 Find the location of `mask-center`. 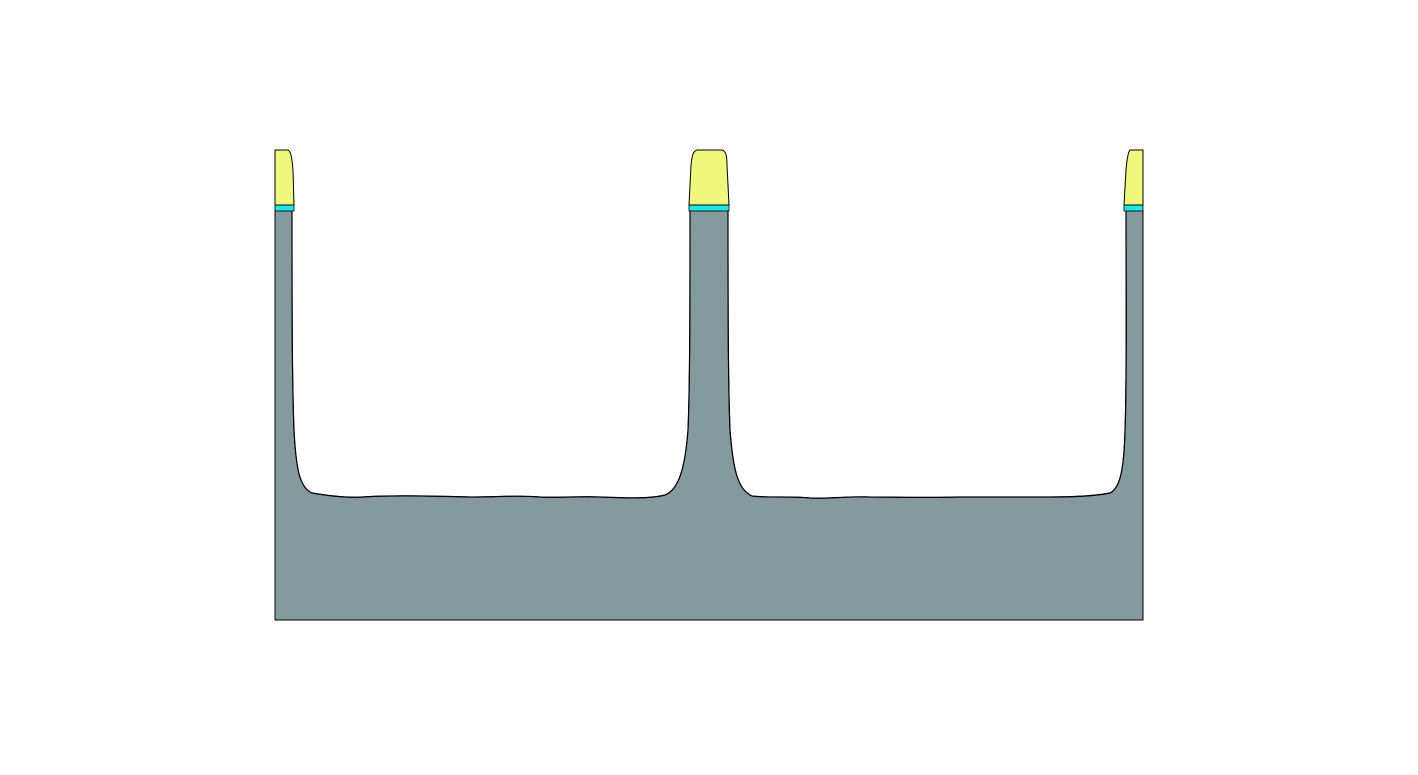

mask-center is located at coordinates (709, 177).